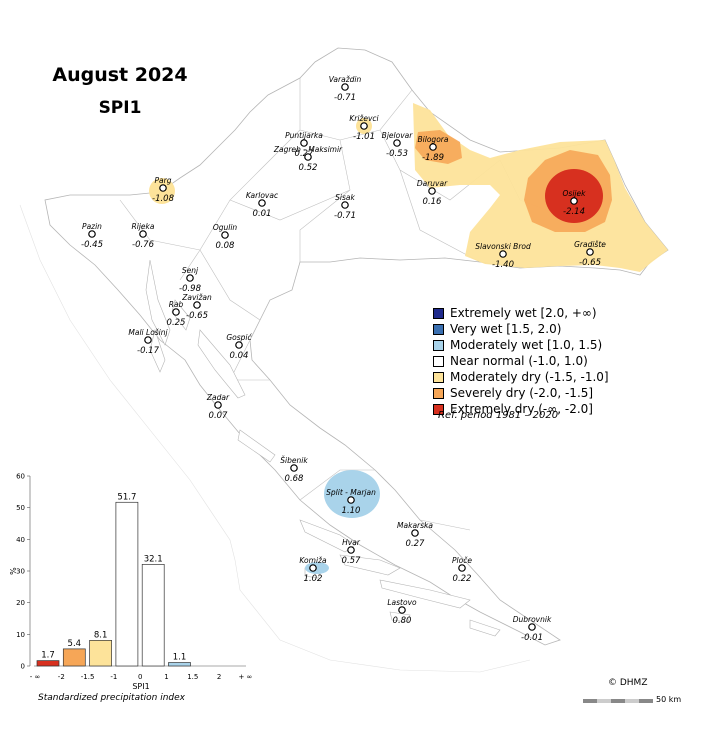 The width and height of the screenshot is (703, 738). Describe the element at coordinates (163, 199) in the screenshot. I see `station-value: -1.08` at that location.